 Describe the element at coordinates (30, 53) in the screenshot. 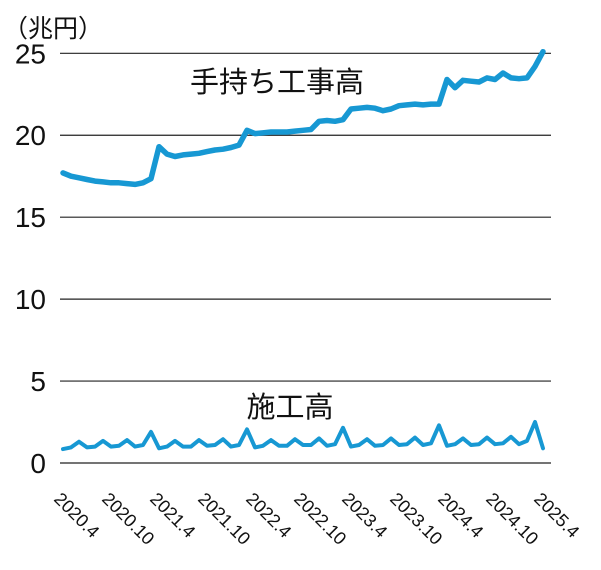

I see `y-tick-label-25: 25` at that location.